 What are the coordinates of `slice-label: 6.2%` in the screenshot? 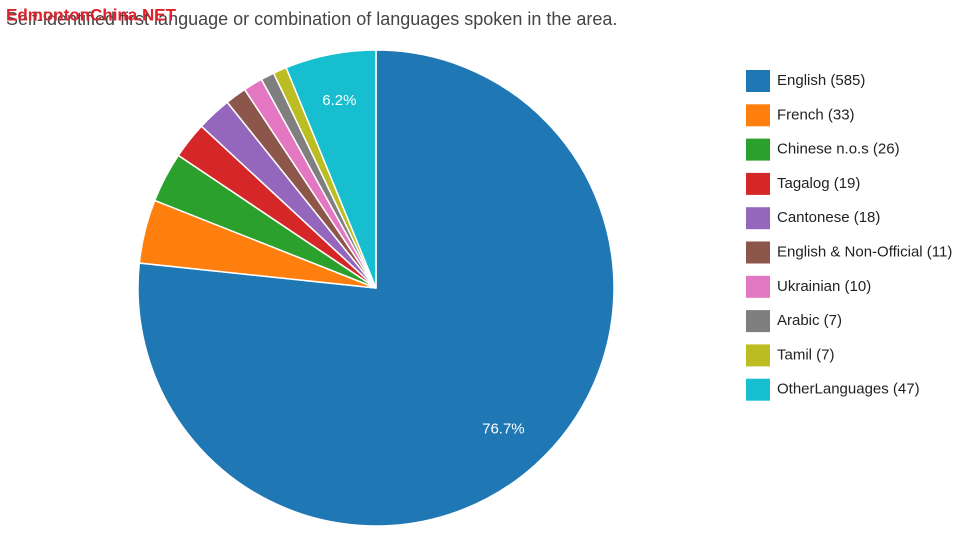 It's located at (339, 100).